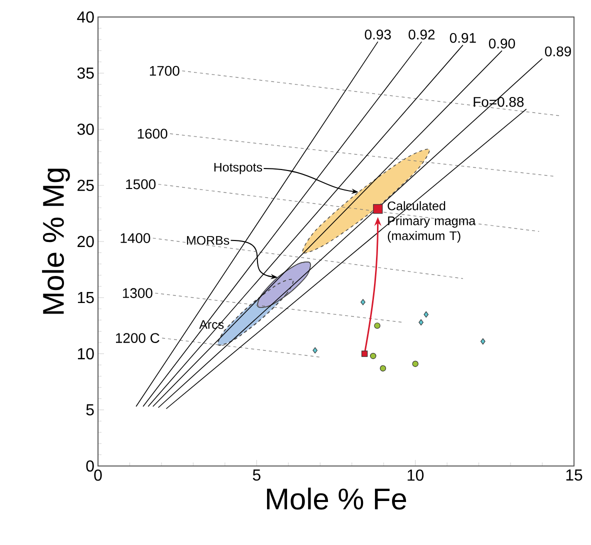  What do you see at coordinates (558, 51) in the screenshot?
I see `series-label: 0.89` at bounding box center [558, 51].